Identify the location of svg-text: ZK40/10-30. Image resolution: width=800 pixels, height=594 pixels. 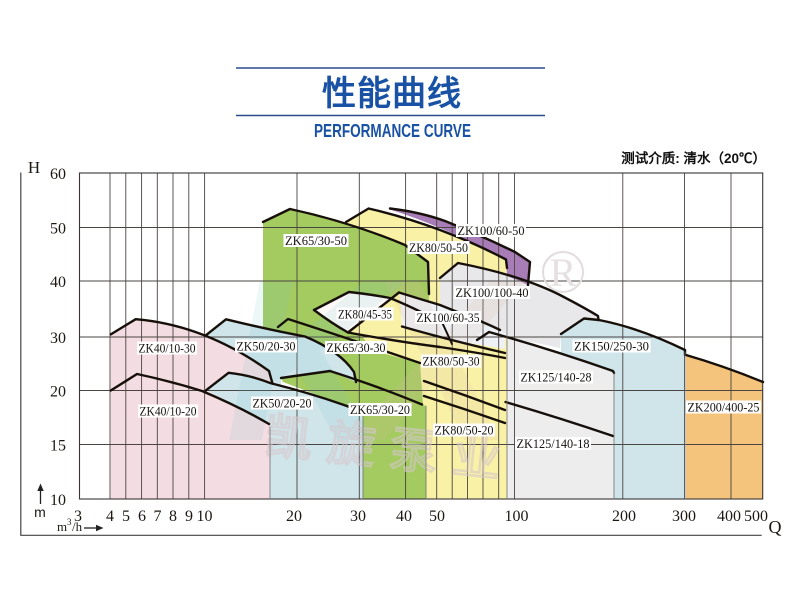
(167, 348).